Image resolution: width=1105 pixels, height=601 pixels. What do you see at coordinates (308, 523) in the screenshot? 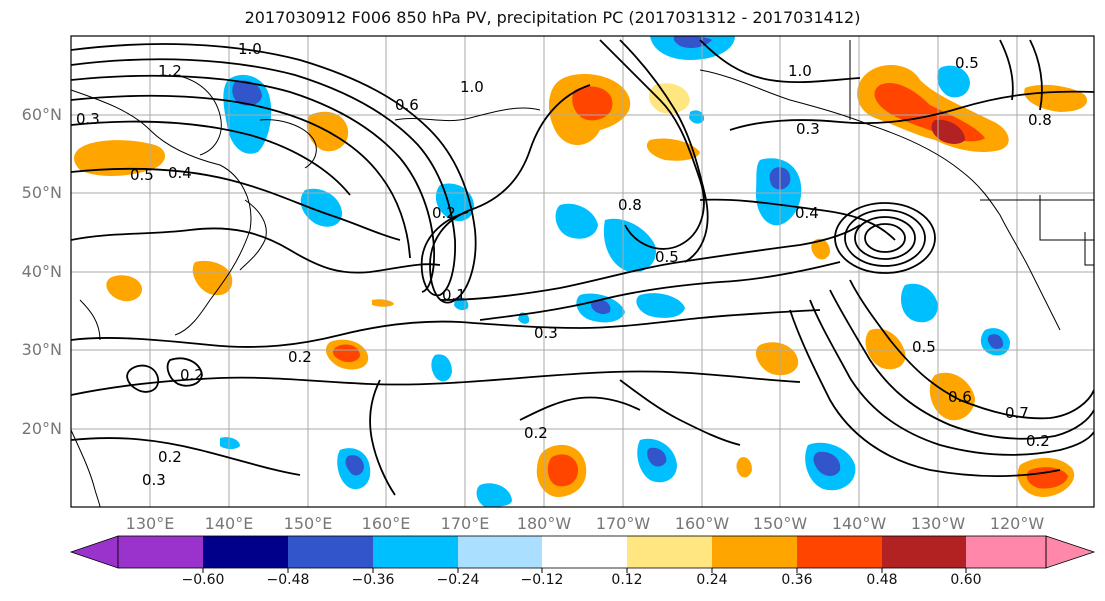
I see `lon-label: 150°E` at bounding box center [308, 523].